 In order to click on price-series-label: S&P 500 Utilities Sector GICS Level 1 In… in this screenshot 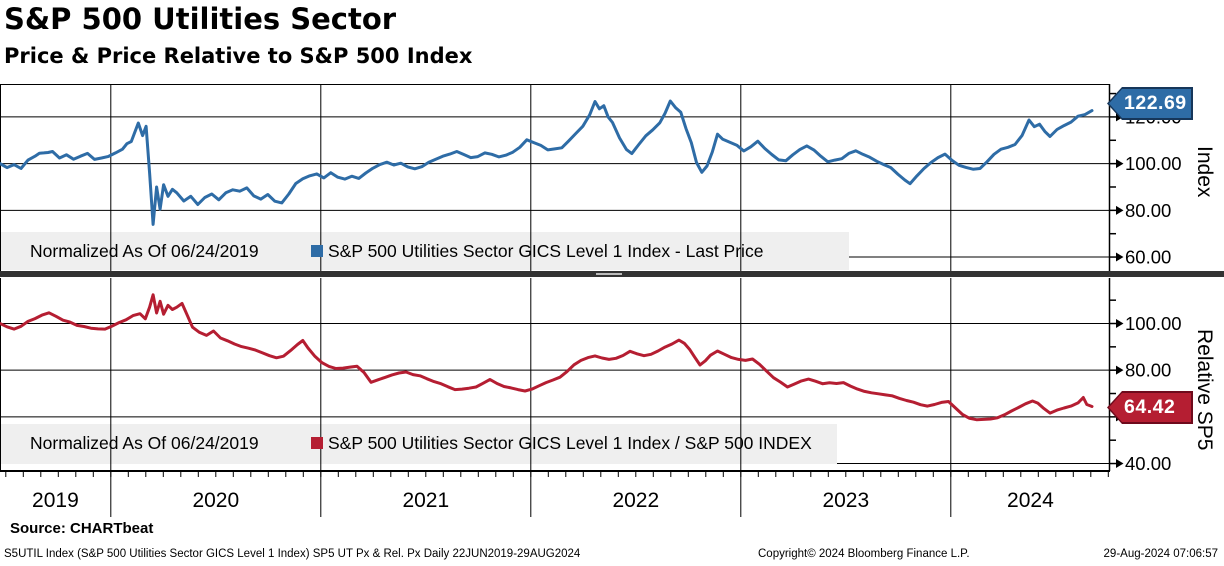, I will do `click(546, 251)`.